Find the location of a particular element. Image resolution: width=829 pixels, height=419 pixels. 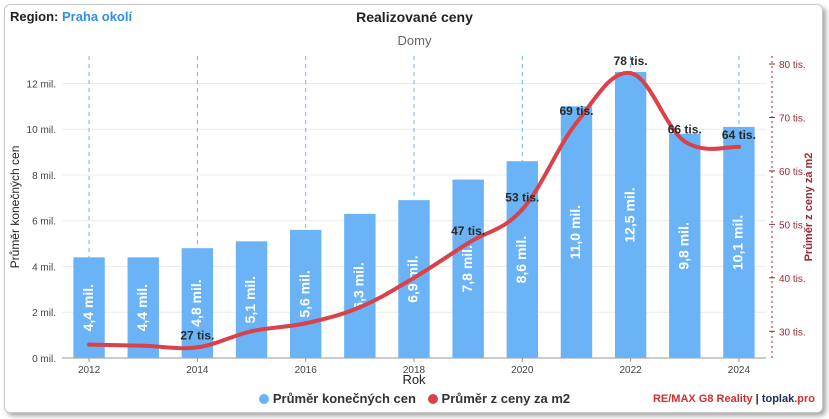

x-axis-title: Rok is located at coordinates (414, 379).